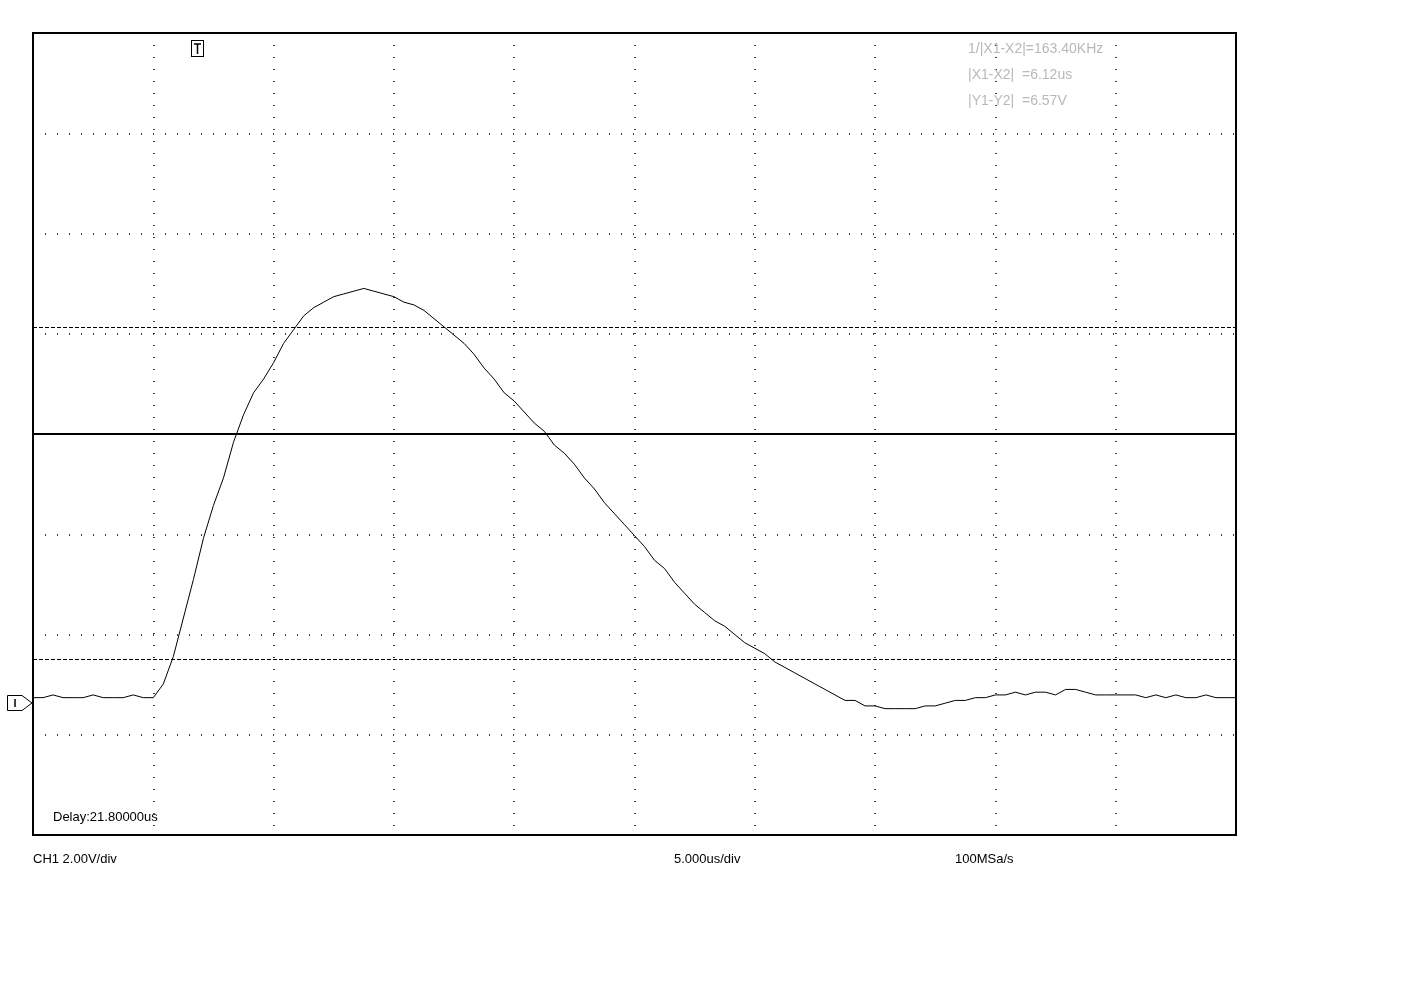 This screenshot has width=1403, height=1001. Describe the element at coordinates (106, 816) in the screenshot. I see `text: Delay:21.80000us` at that location.